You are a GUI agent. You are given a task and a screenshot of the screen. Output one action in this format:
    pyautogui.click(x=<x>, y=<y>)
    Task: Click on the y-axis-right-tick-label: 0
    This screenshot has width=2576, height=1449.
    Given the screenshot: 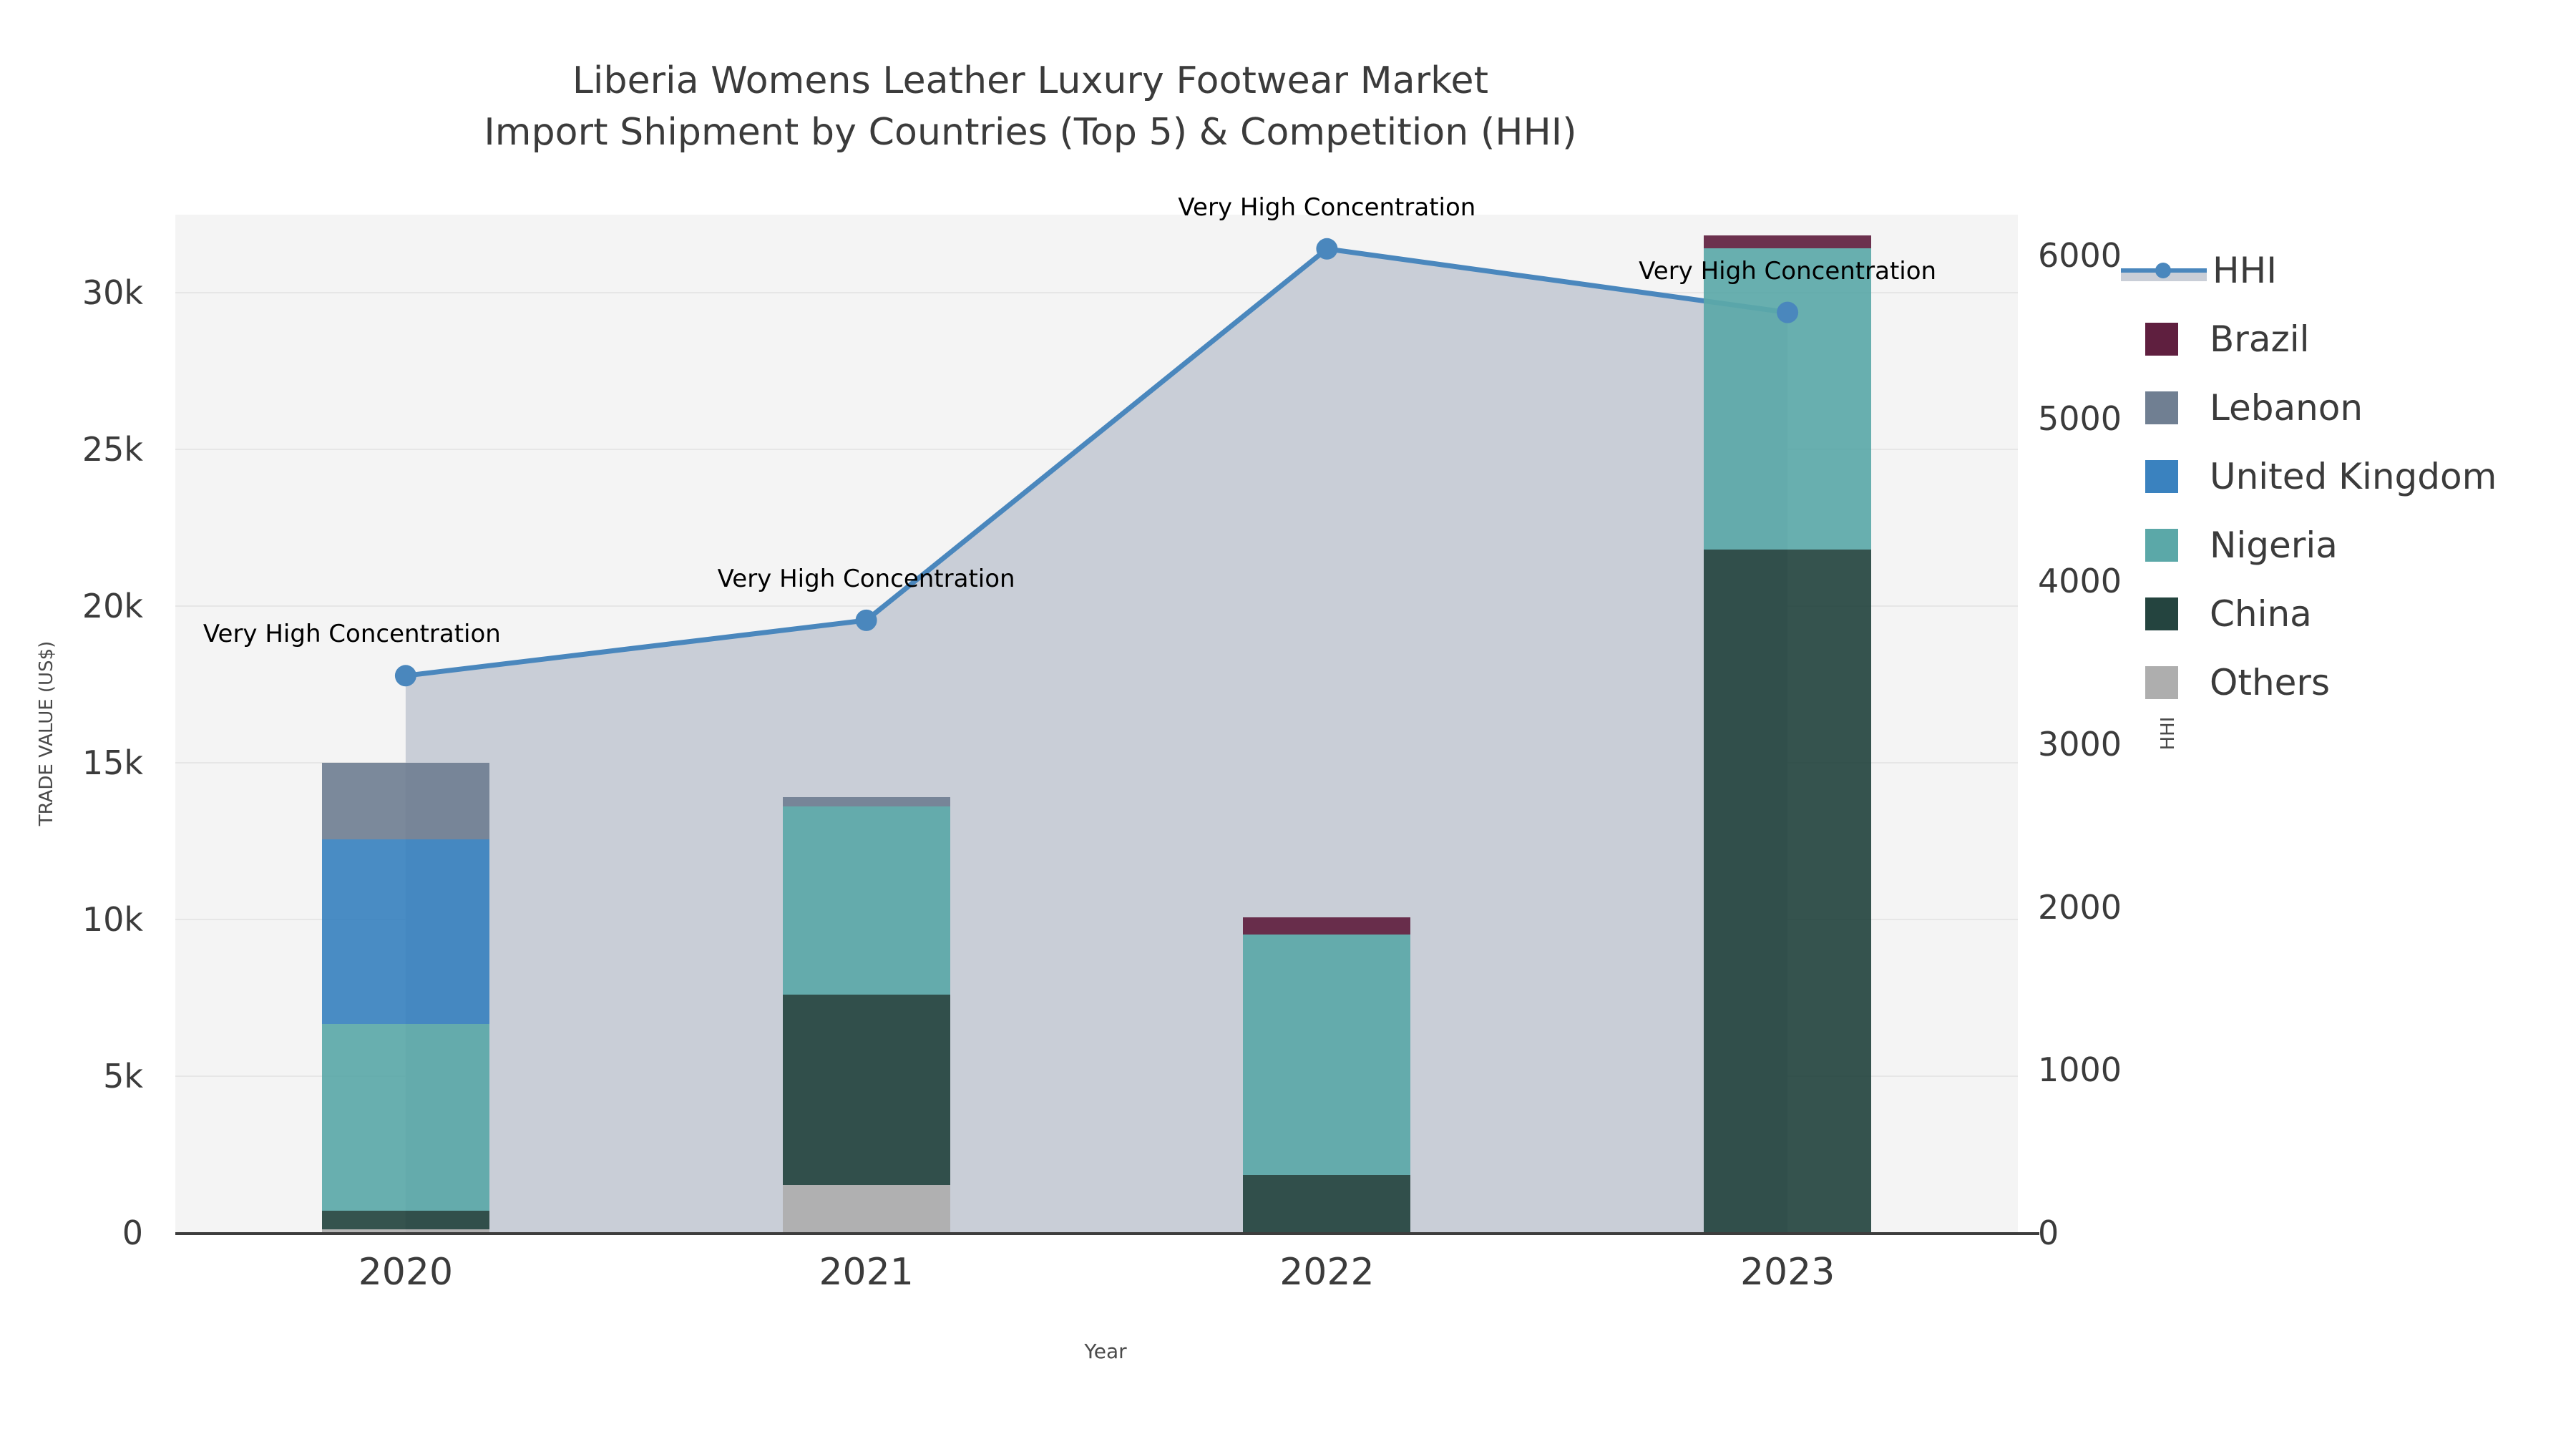 What is the action you would take?
    pyautogui.click(x=2048, y=1233)
    